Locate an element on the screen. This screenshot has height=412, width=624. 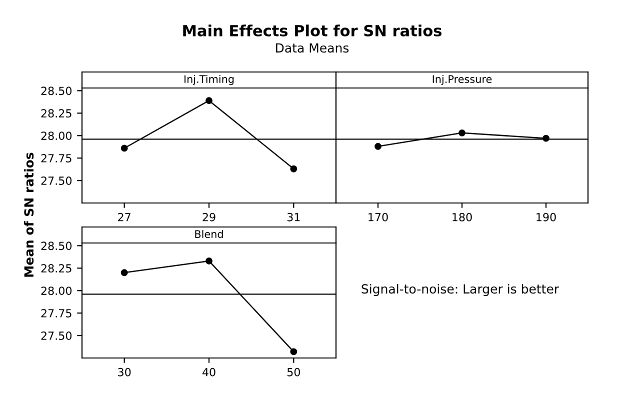
x-tick-label: 50 is located at coordinates (293, 372).